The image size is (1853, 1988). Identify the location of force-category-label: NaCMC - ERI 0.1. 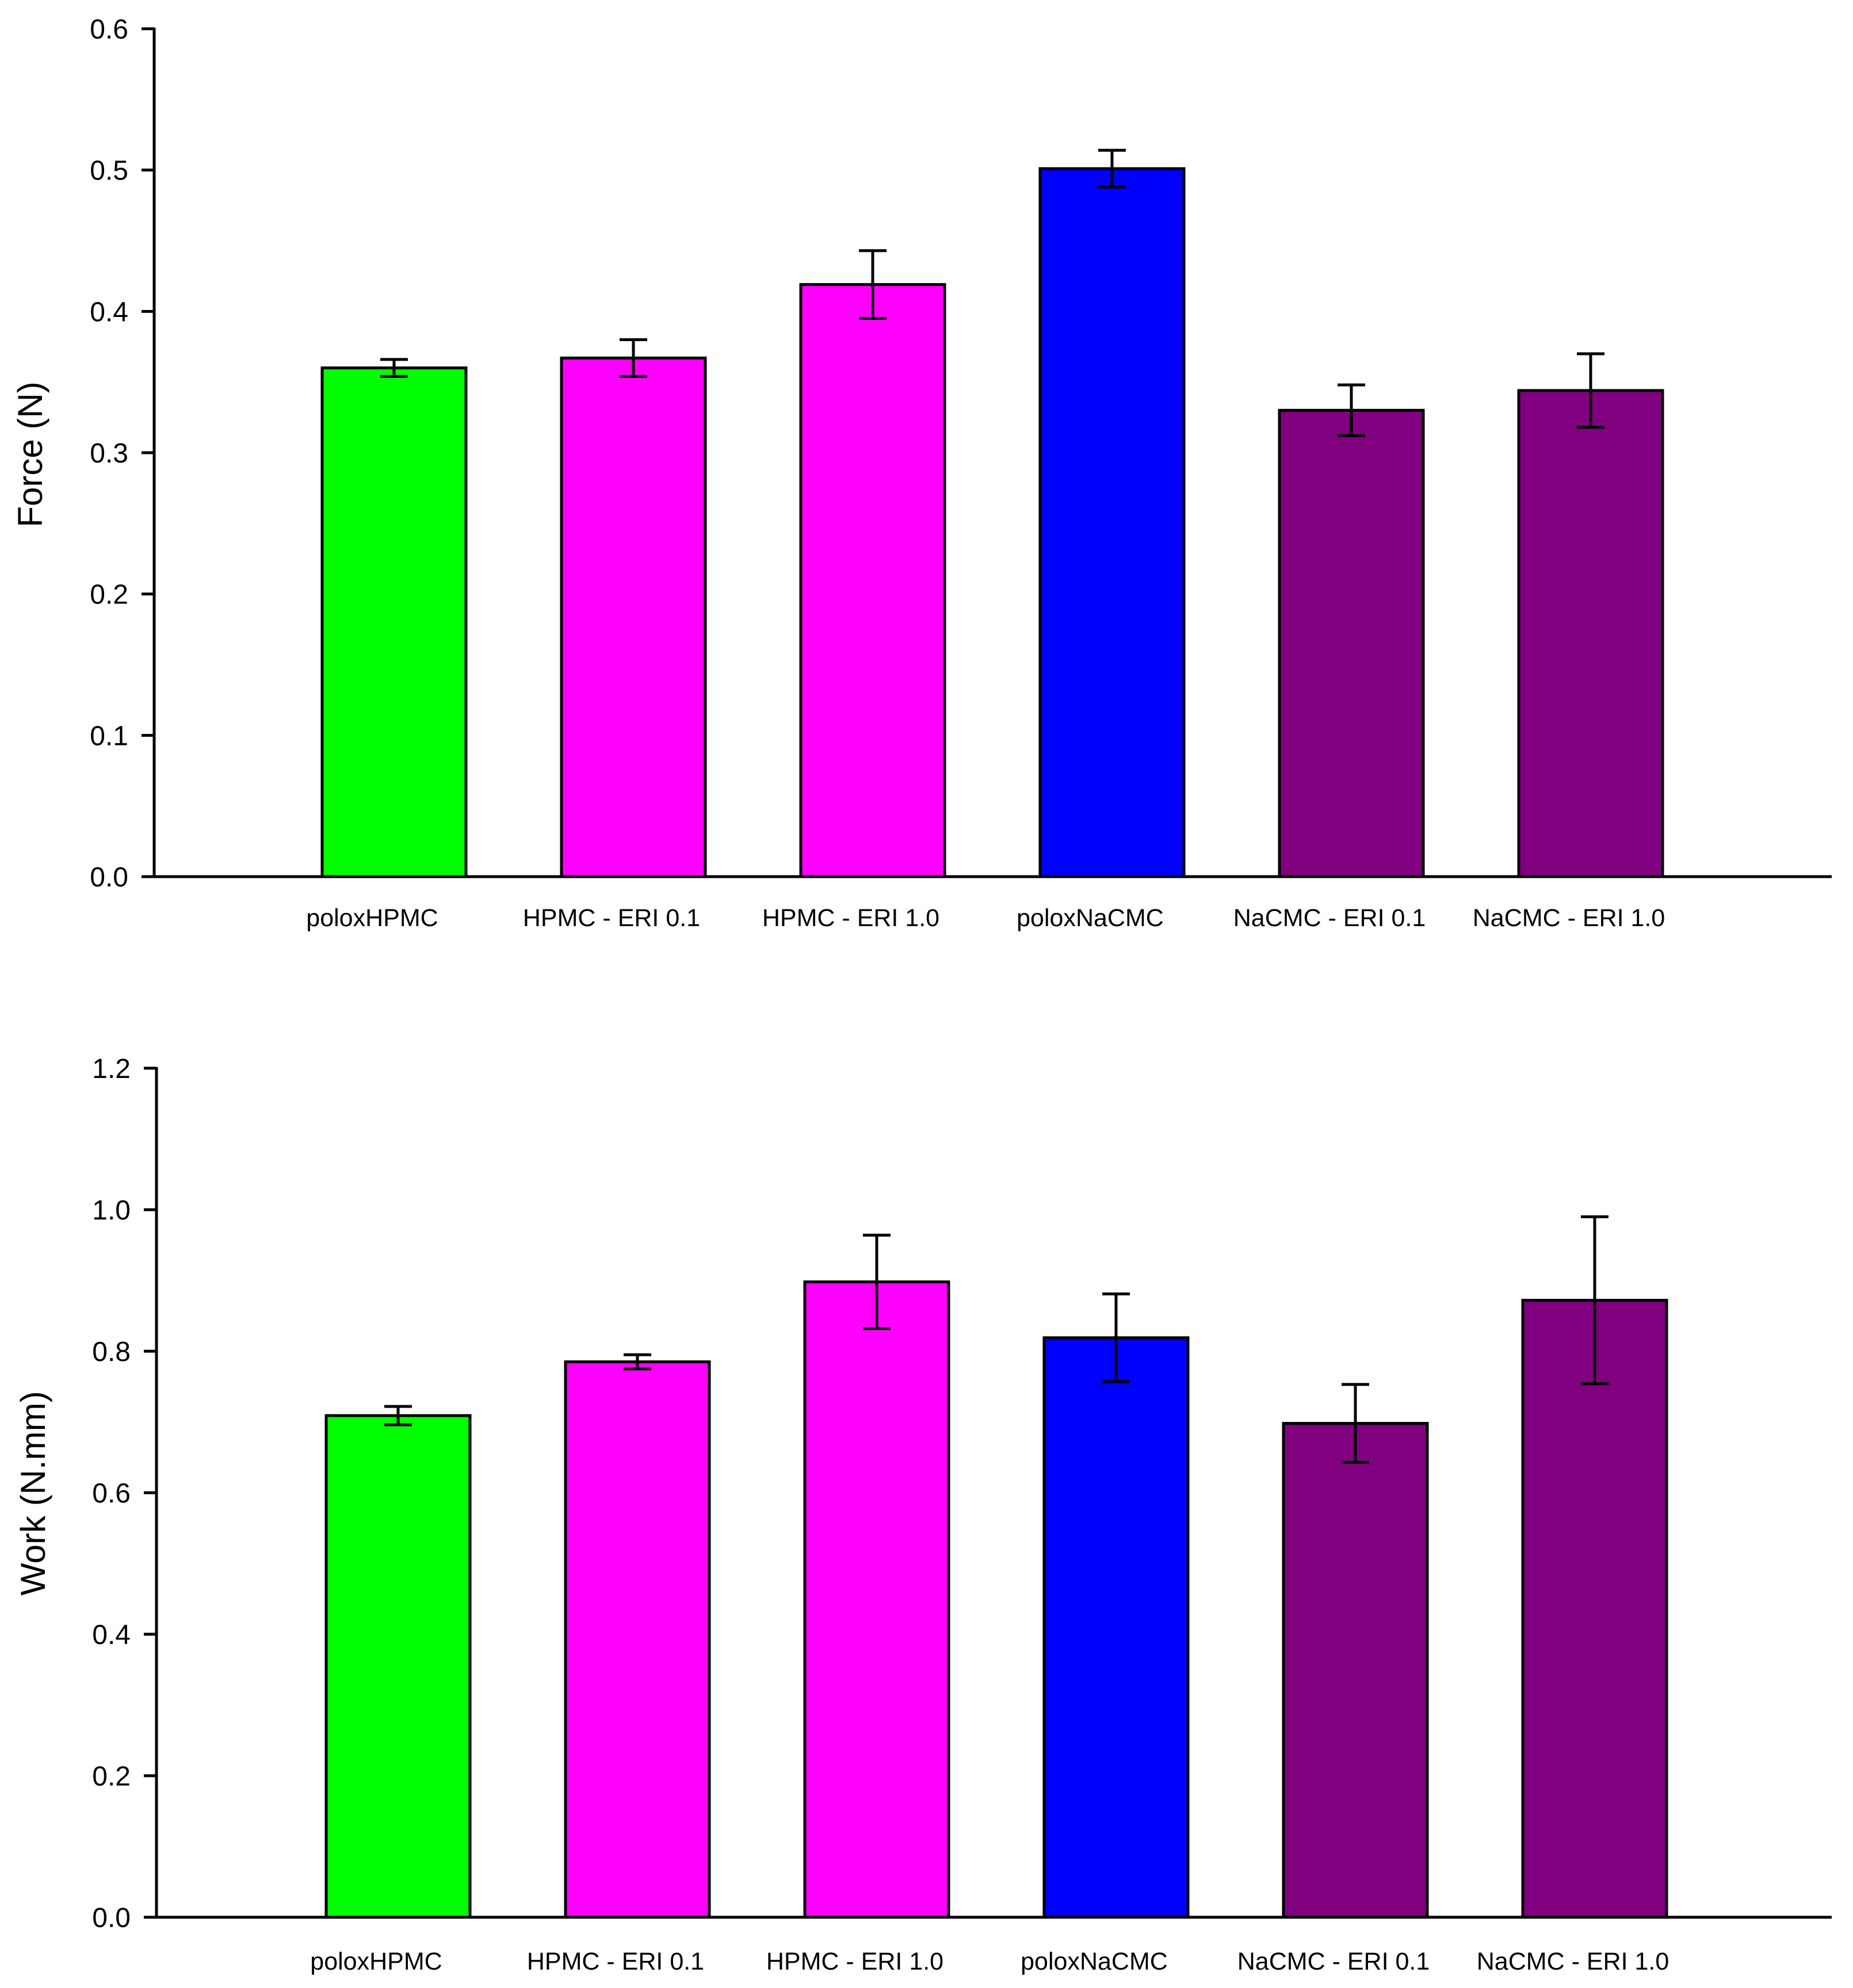
(1330, 918).